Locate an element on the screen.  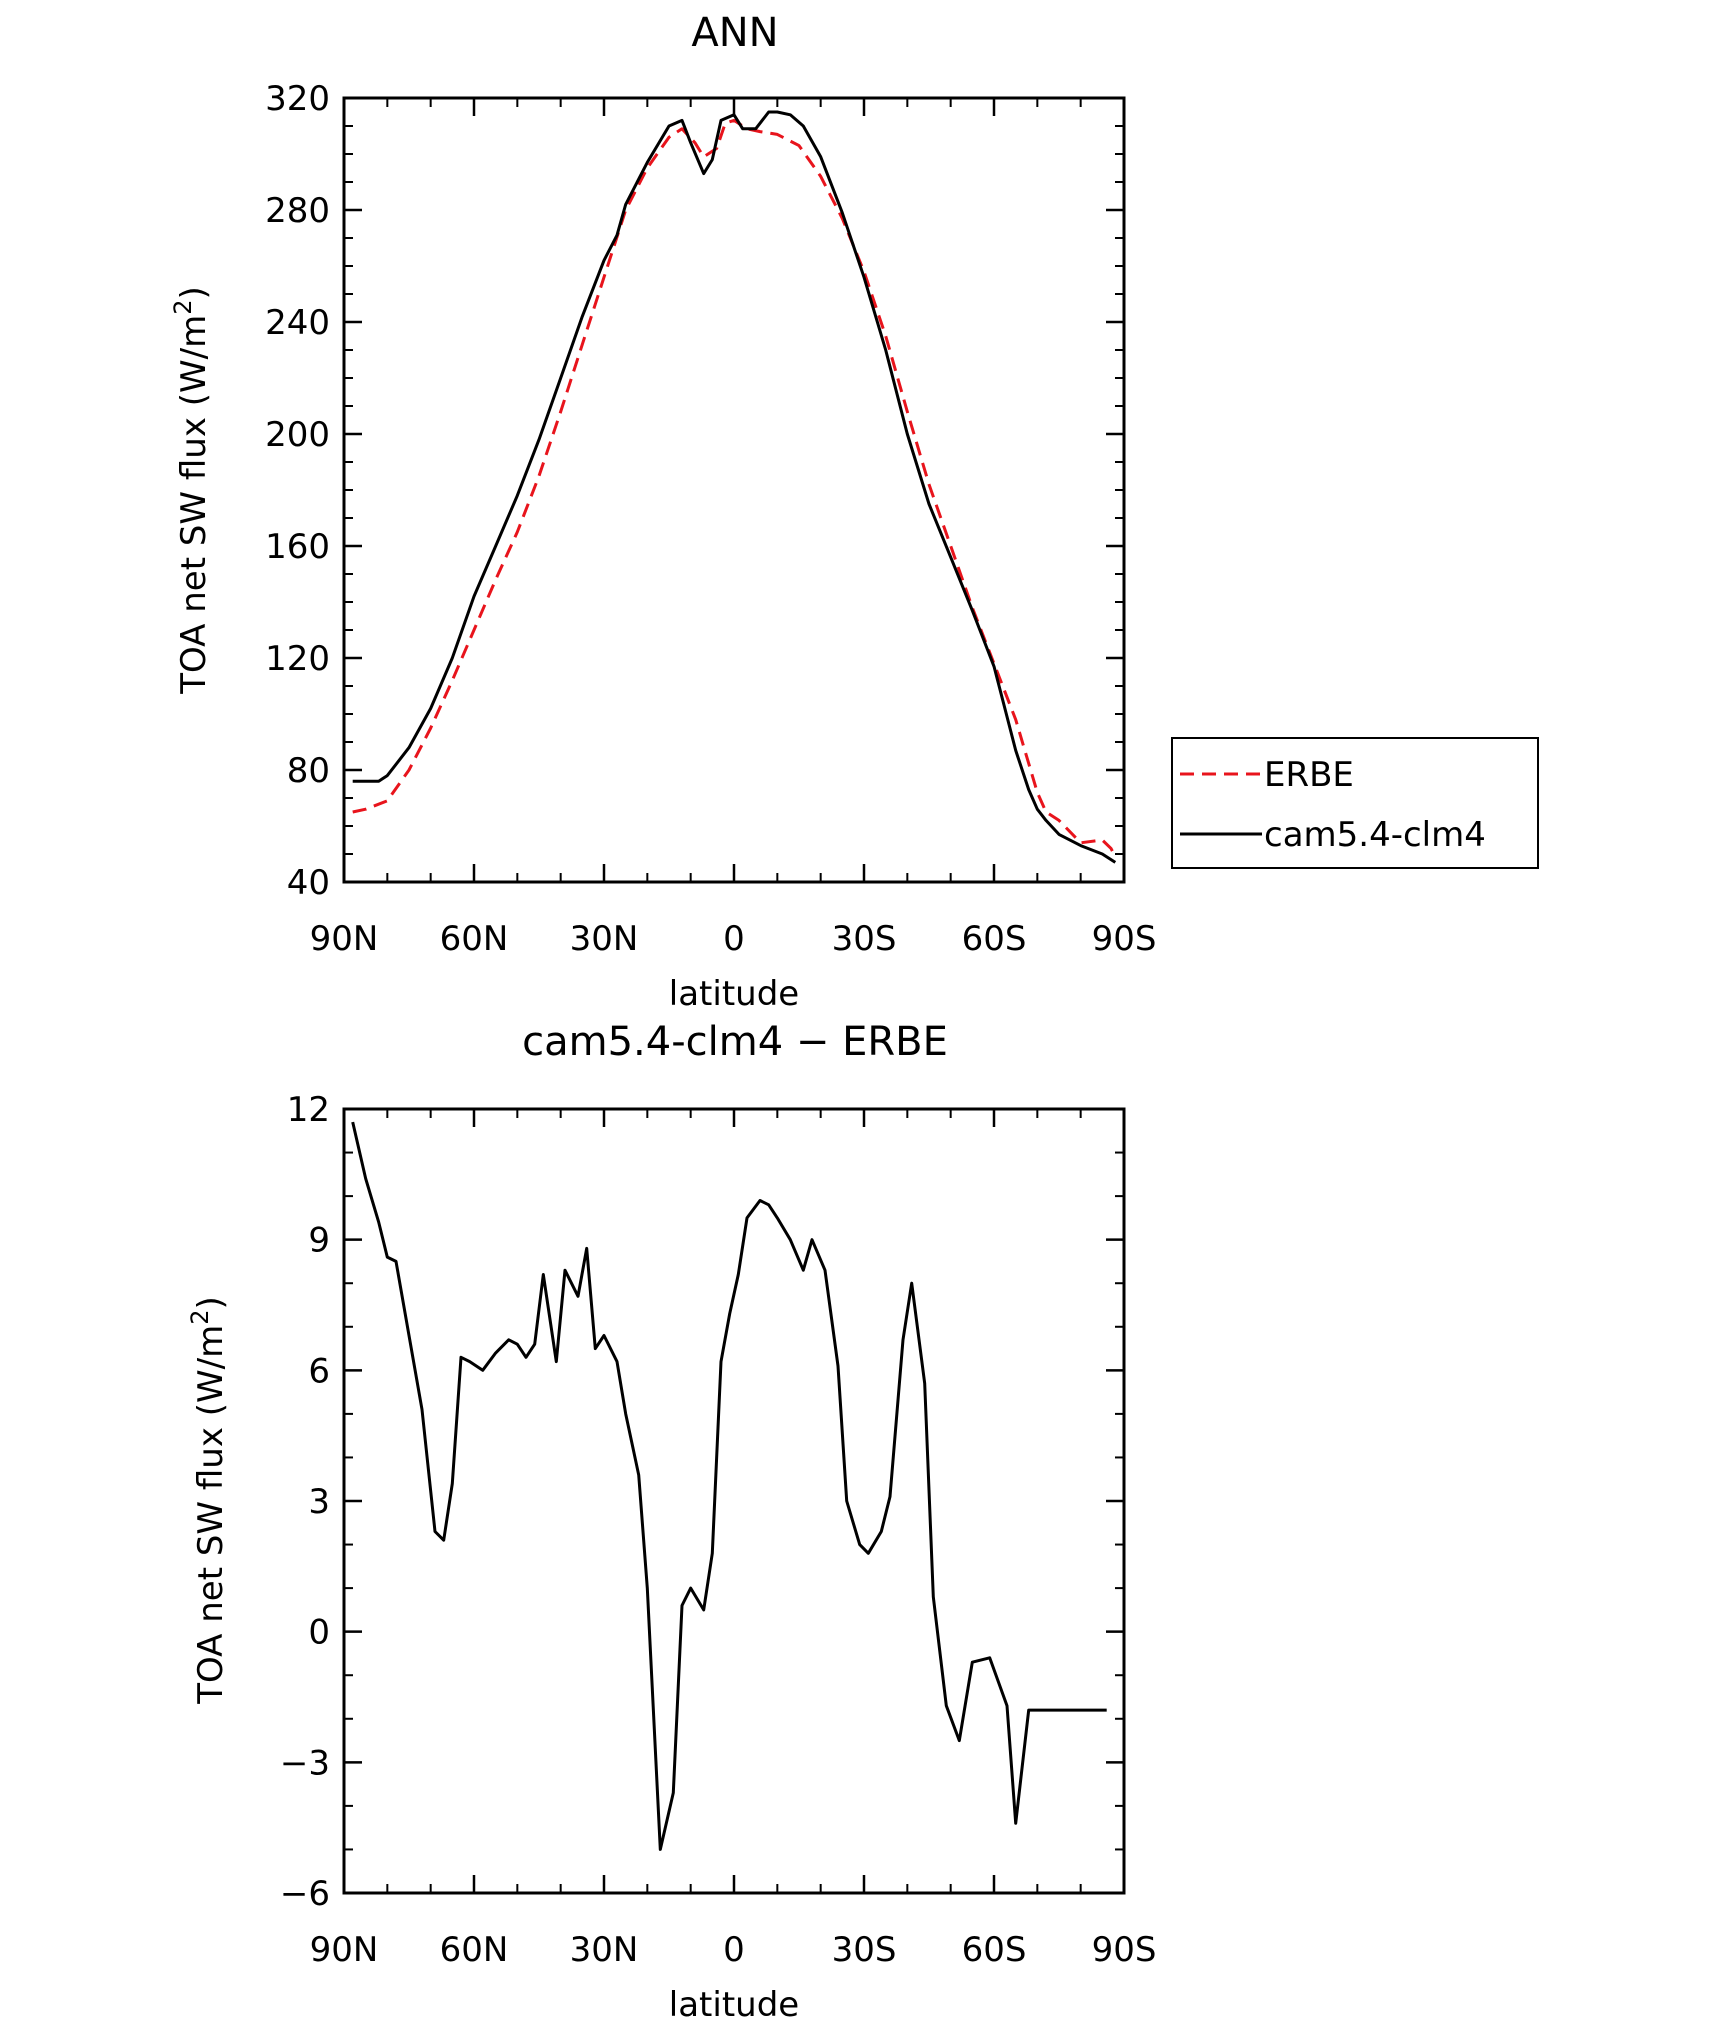
y-tick-label: 280 is located at coordinates (297, 211).